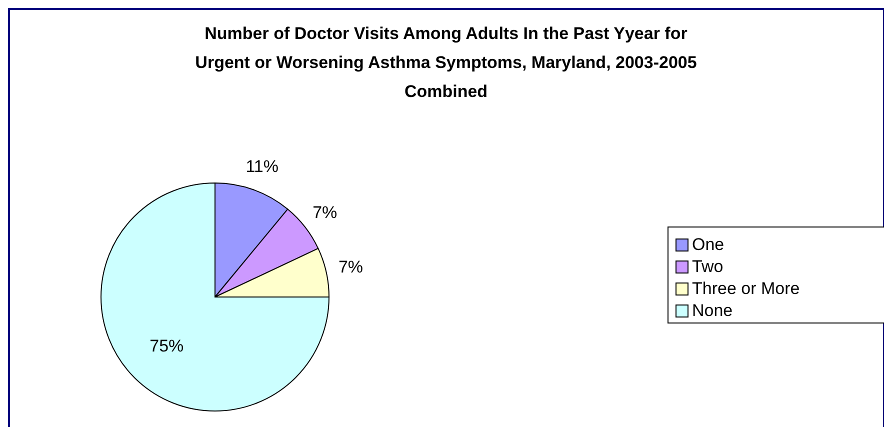  Describe the element at coordinates (262, 166) in the screenshot. I see `data-label: 11%` at that location.